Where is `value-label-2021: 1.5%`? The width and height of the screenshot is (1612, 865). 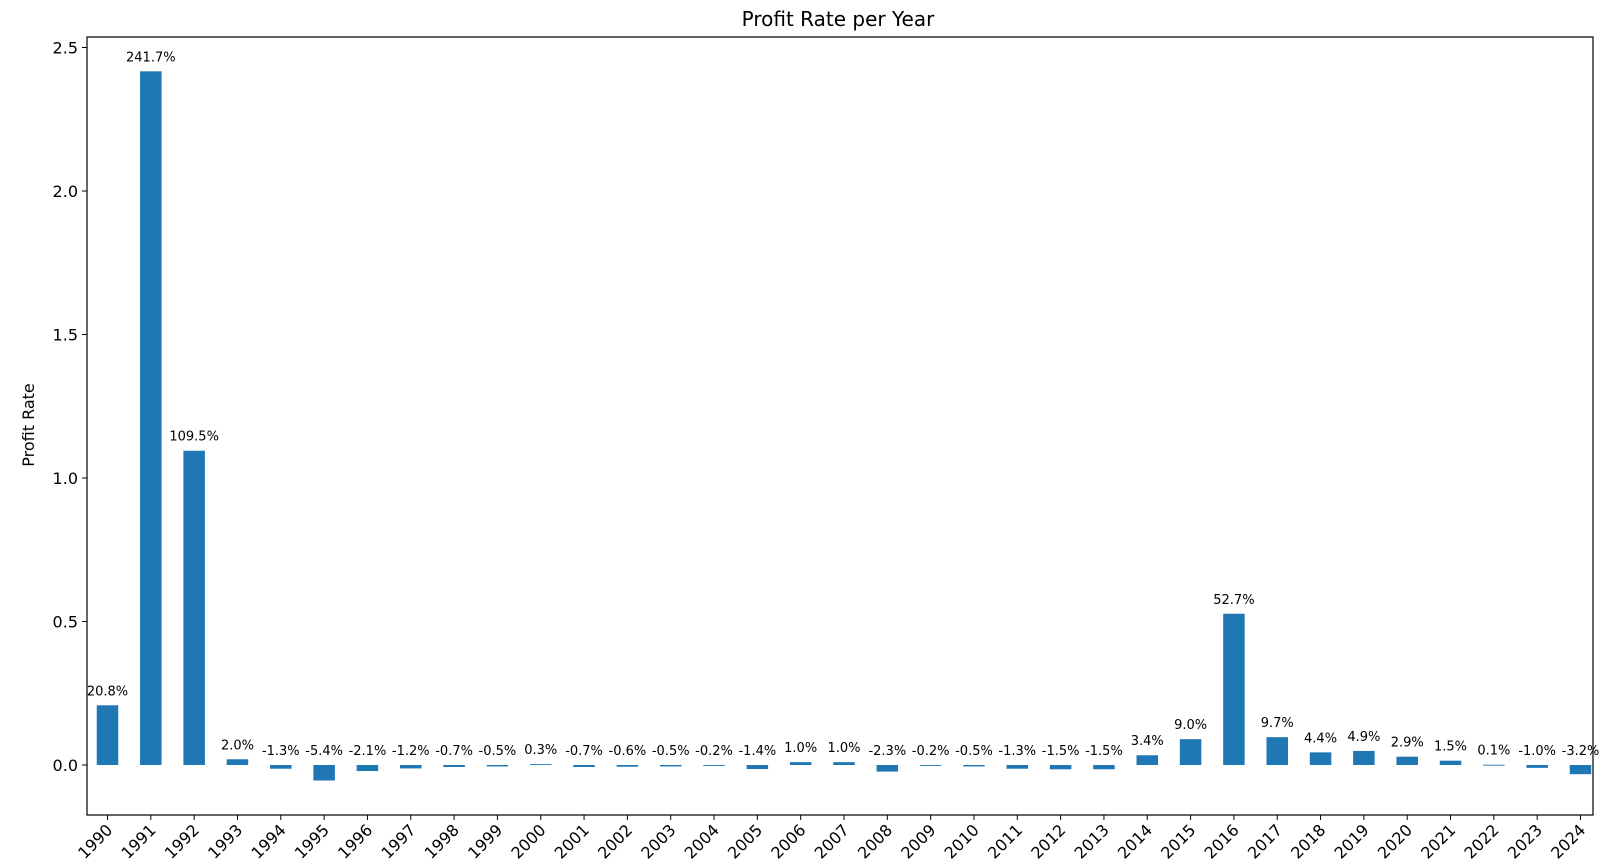 value-label-2021: 1.5% is located at coordinates (1450, 747).